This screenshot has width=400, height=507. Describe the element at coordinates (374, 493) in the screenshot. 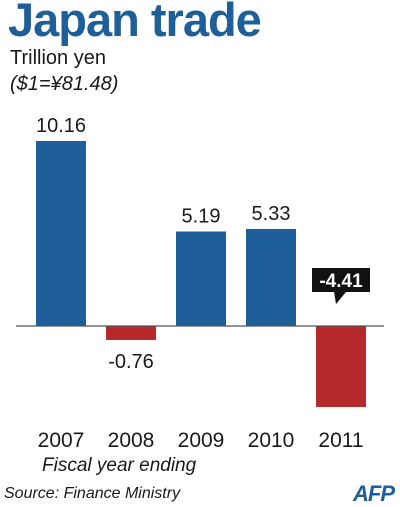

I see `afp-logo: AFP` at that location.